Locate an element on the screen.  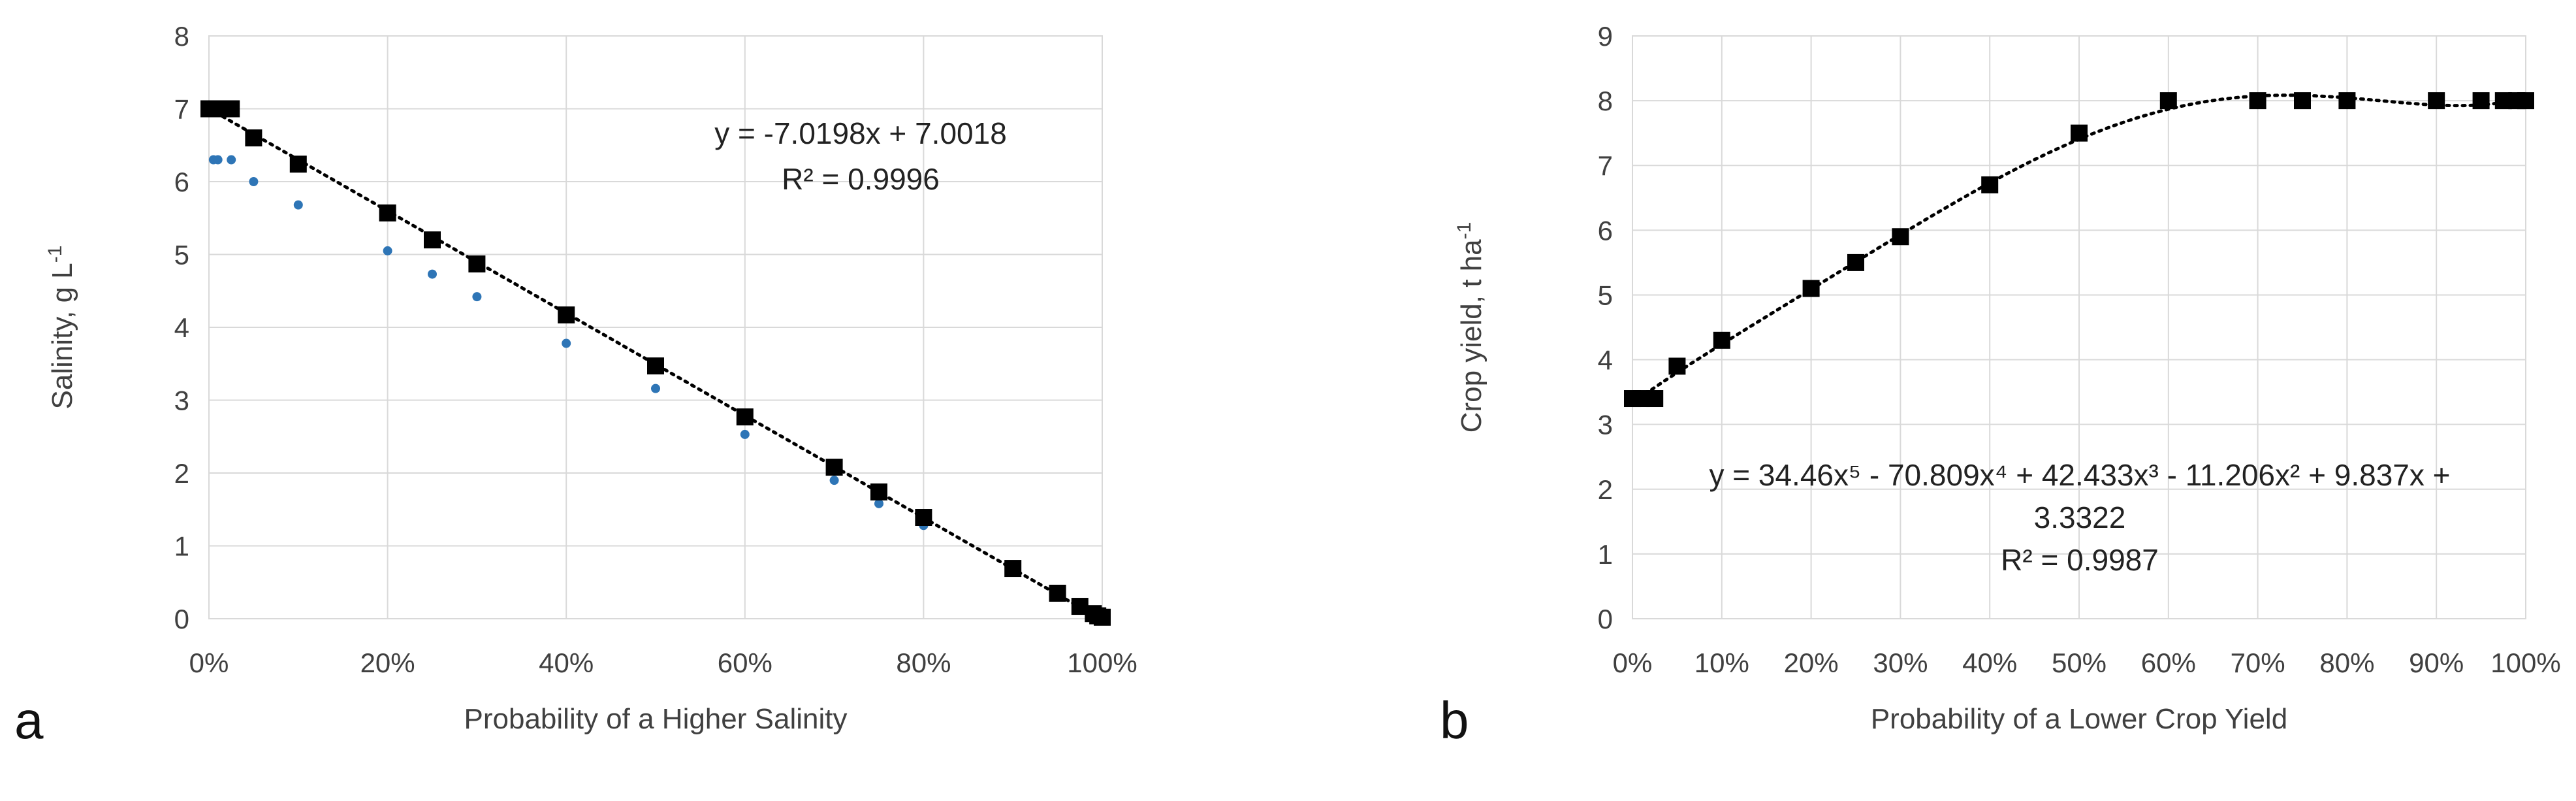
y-axis-title-b: Crop yield, t ha-1 is located at coordinates (1470, 327).